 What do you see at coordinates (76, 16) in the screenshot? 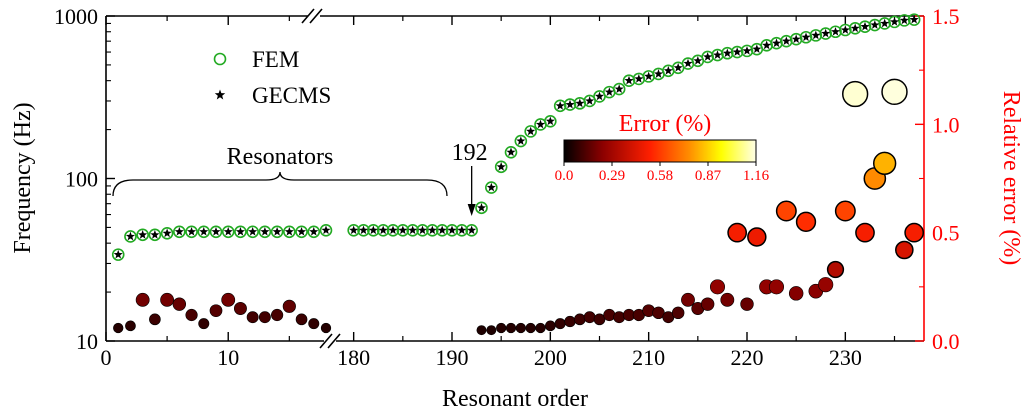
I see `y-left-tick-label: 1000` at bounding box center [76, 16].